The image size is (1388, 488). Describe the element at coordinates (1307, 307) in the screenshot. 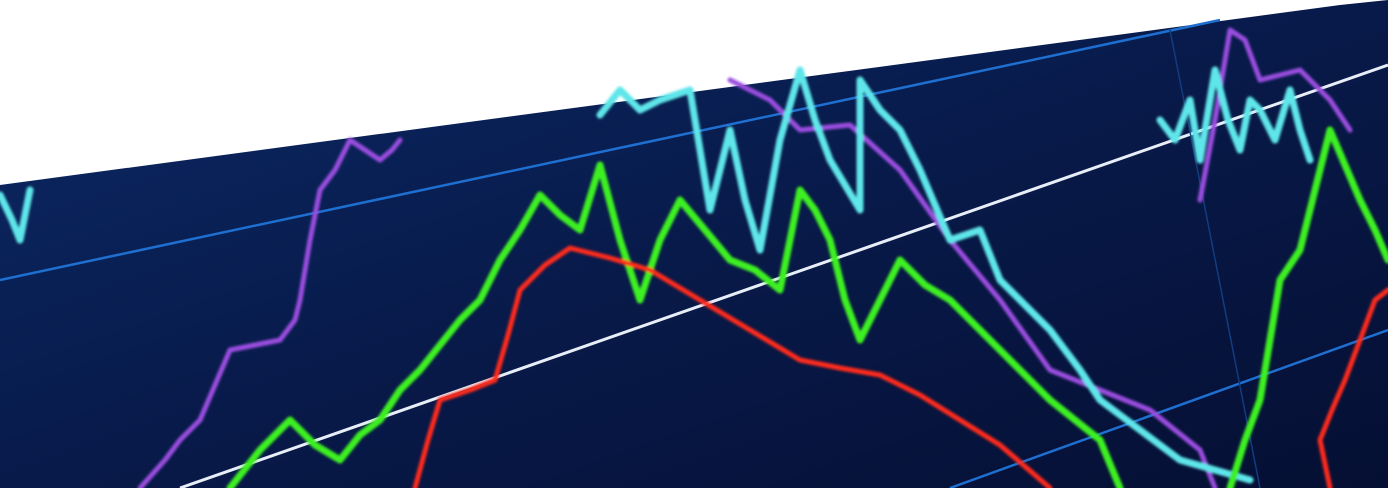

I see `green-trace` at that location.